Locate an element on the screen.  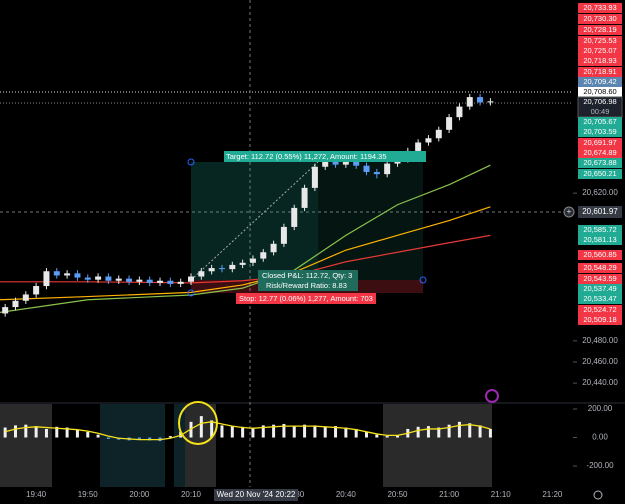
price-label: 20,524.72 is located at coordinates (599, 309).